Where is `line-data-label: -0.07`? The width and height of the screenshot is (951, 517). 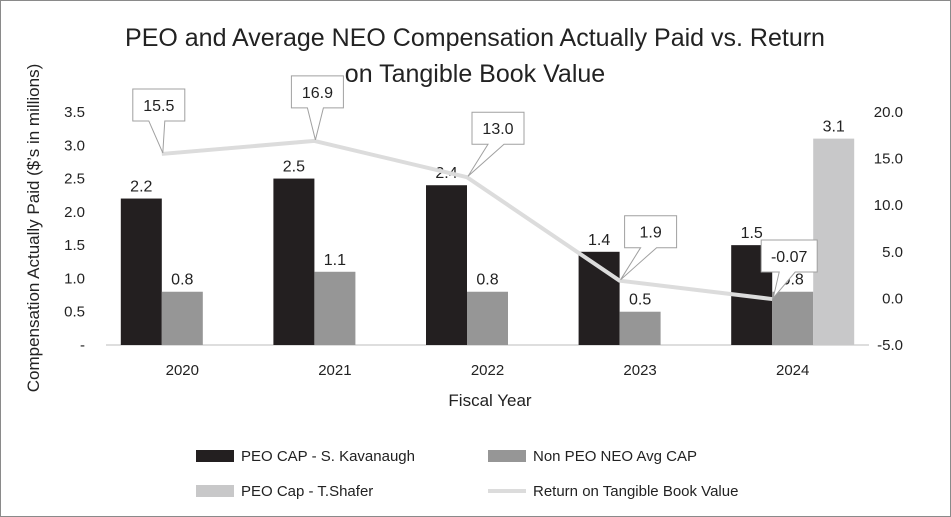
line-data-label: -0.07 is located at coordinates (789, 257).